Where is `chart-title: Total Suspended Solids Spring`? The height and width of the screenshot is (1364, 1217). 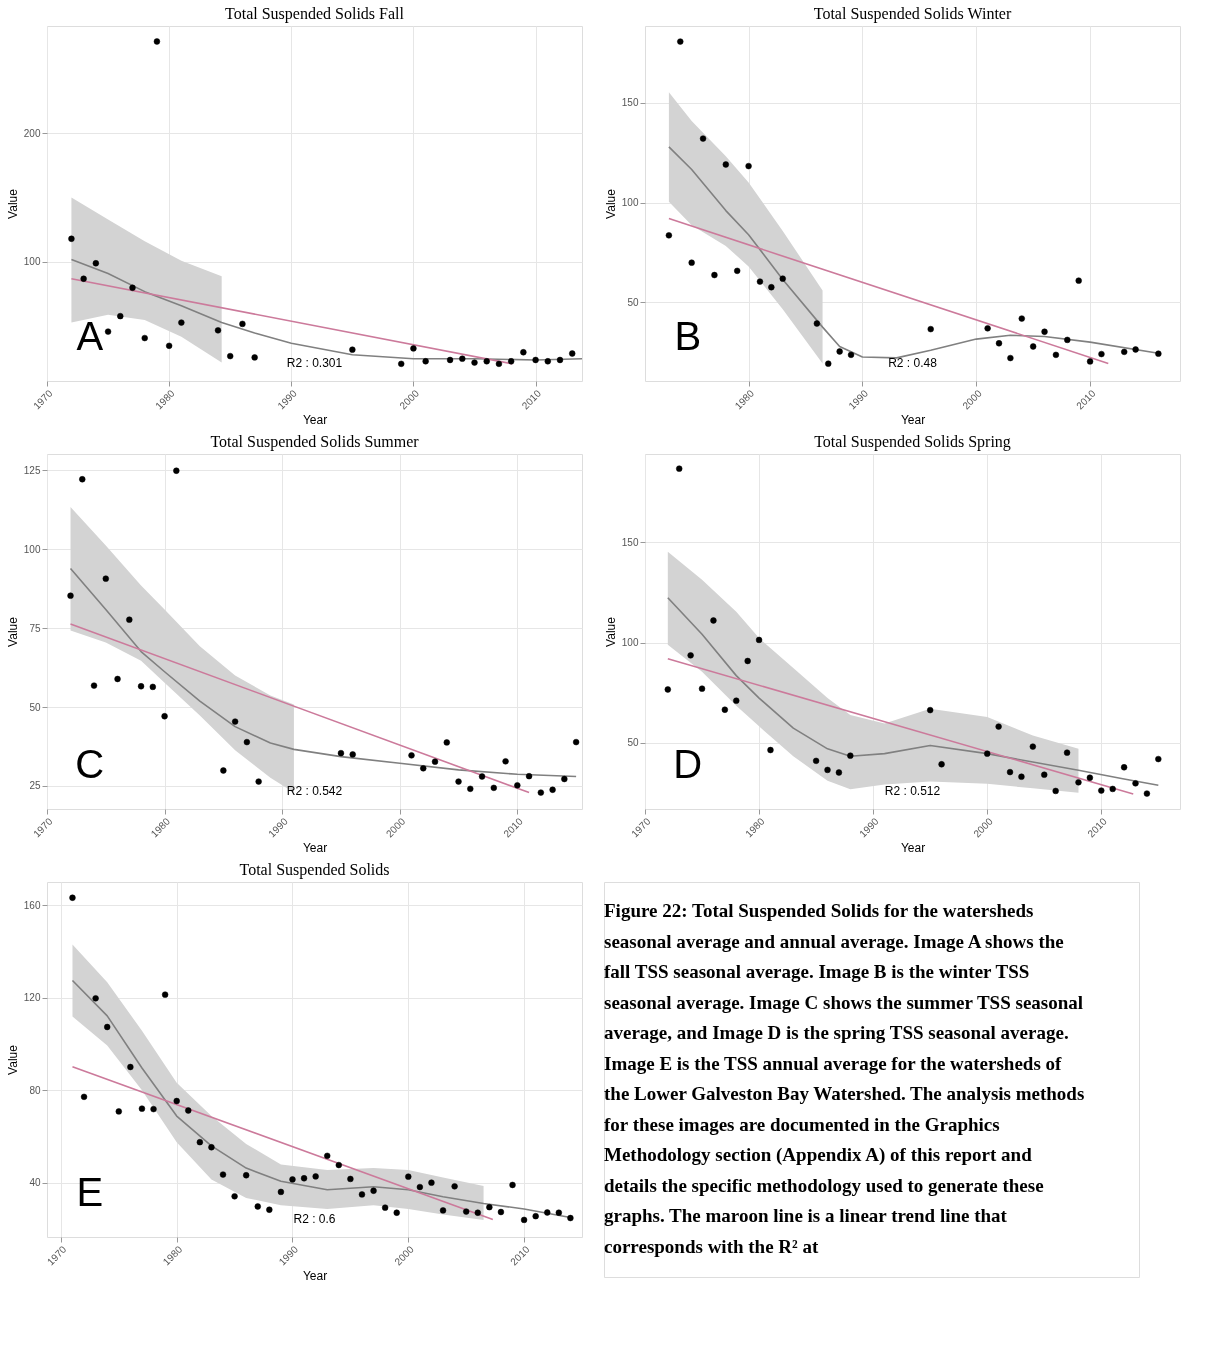 chart-title: Total Suspended Solids Spring is located at coordinates (912, 442).